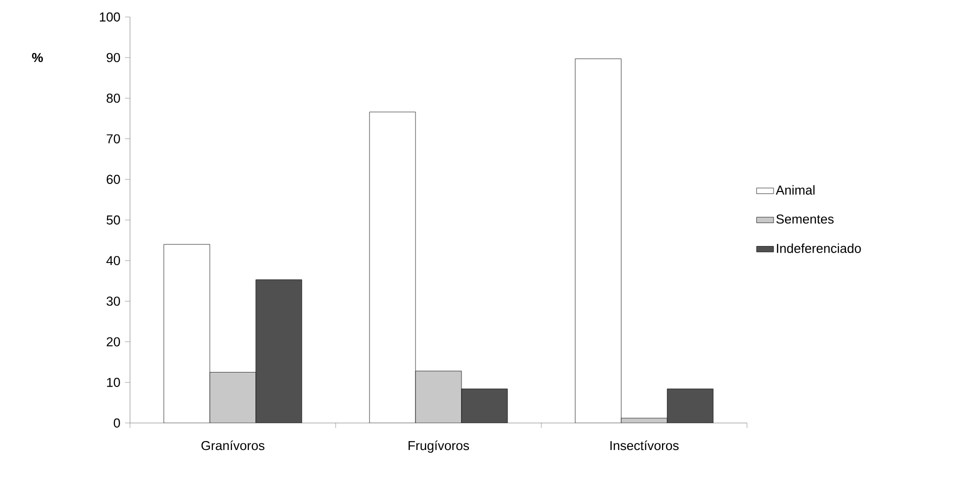 The width and height of the screenshot is (961, 478). I want to click on y-tick-label: 50, so click(113, 220).